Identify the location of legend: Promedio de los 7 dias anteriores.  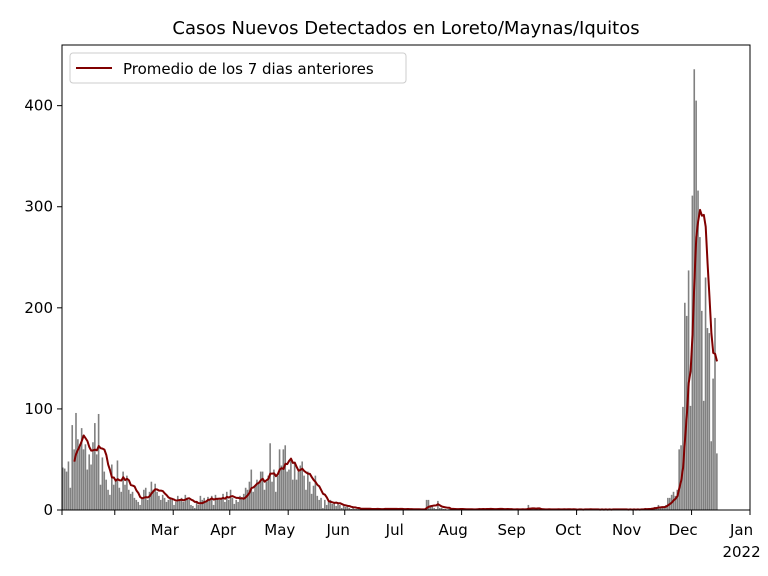
(238, 68).